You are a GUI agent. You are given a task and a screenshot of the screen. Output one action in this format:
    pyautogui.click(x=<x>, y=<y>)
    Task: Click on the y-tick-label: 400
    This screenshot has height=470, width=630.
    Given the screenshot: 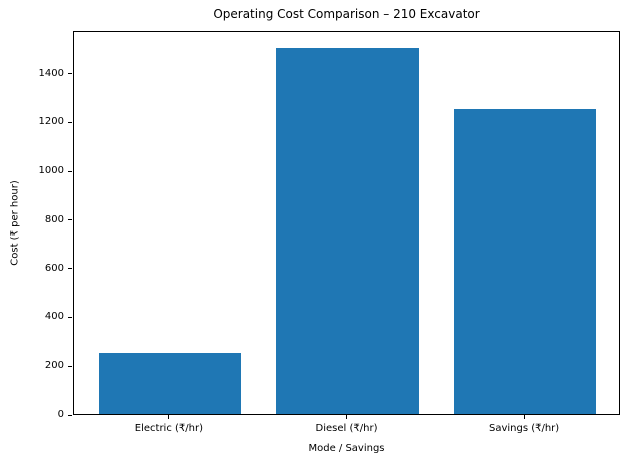 What is the action you would take?
    pyautogui.click(x=54, y=317)
    